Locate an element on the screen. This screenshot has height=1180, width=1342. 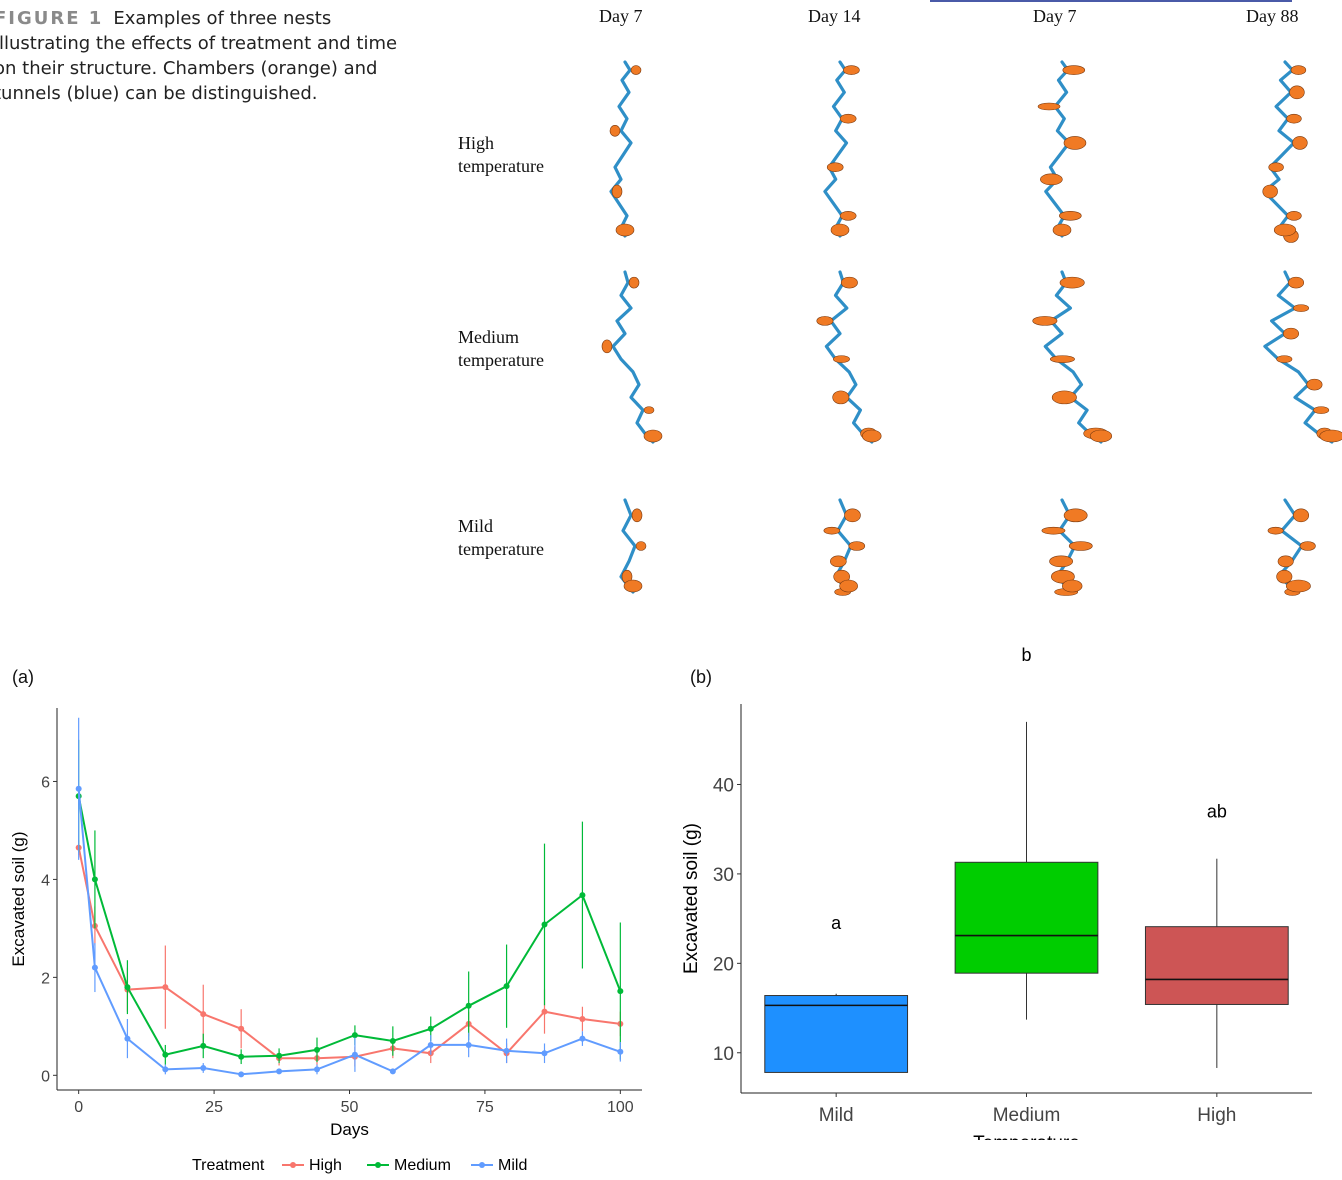
x-tick-label: High is located at coordinates (1216, 1115).